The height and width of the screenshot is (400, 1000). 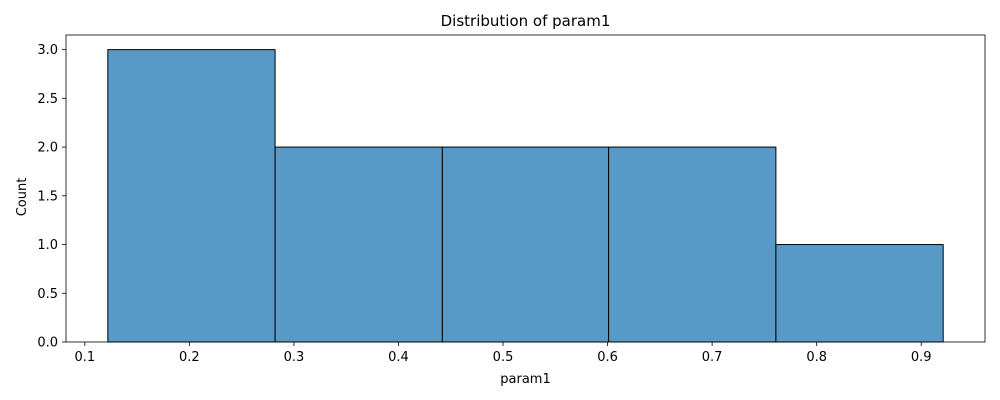 What do you see at coordinates (84, 357) in the screenshot?
I see `x-tick-label: 0.1` at bounding box center [84, 357].